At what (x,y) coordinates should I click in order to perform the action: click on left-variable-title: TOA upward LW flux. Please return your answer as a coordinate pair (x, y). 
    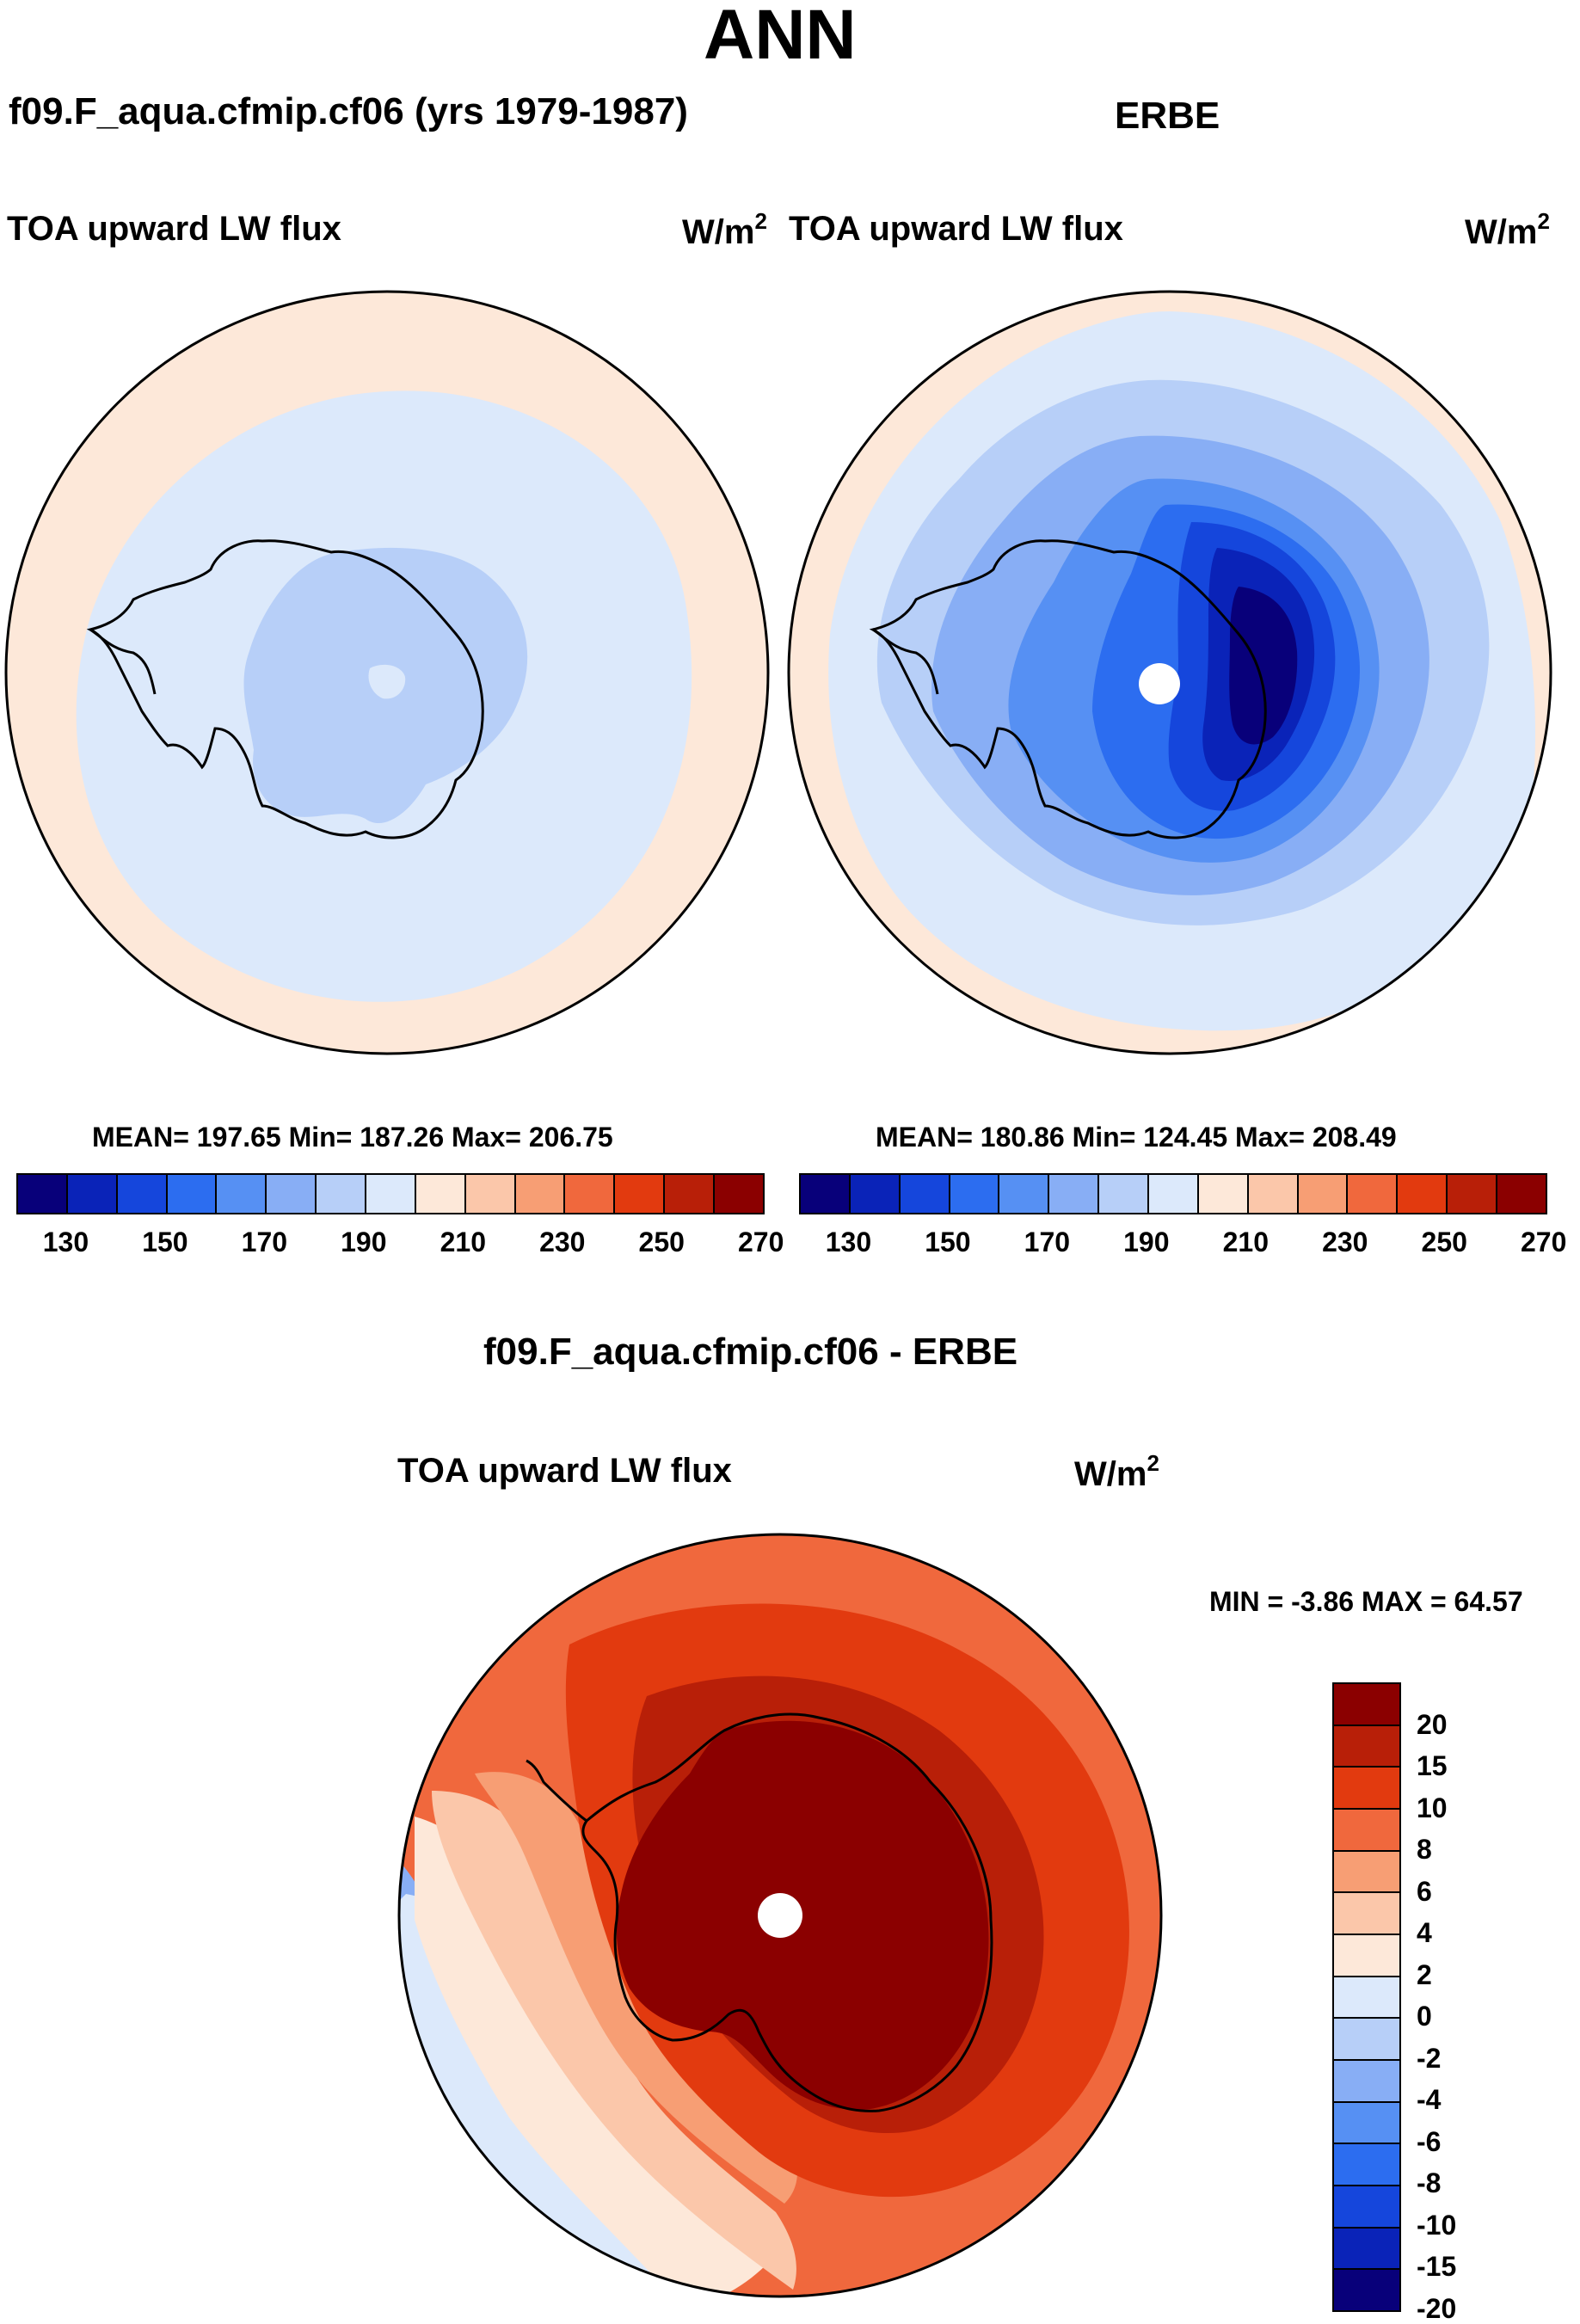
    Looking at the image, I should click on (174, 229).